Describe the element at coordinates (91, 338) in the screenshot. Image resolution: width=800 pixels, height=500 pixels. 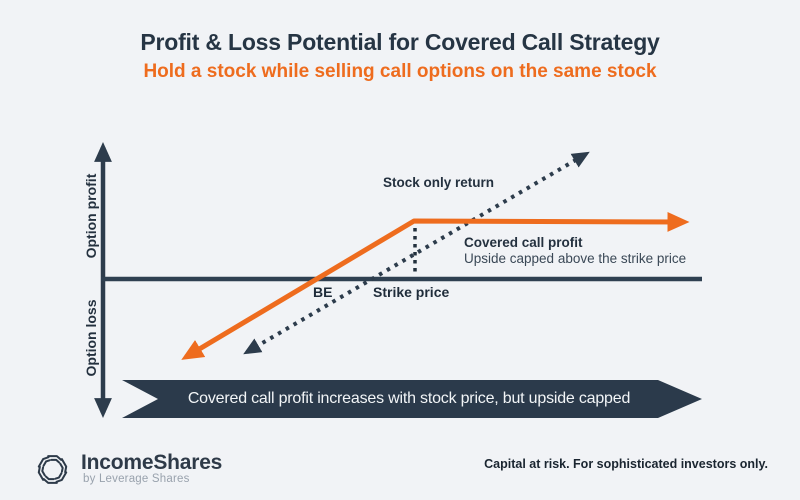
I see `y-axis-label-loss: Option loss` at that location.